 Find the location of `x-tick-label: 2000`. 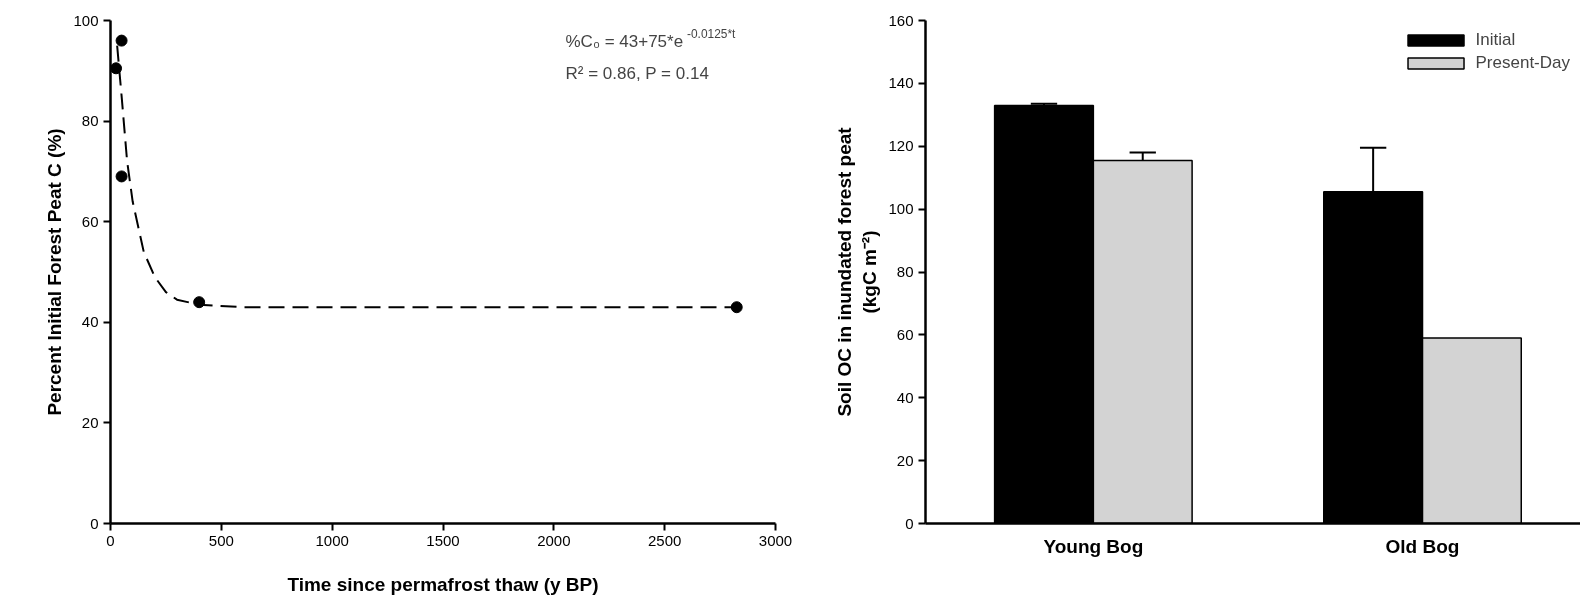

x-tick-label: 2000 is located at coordinates (554, 540).